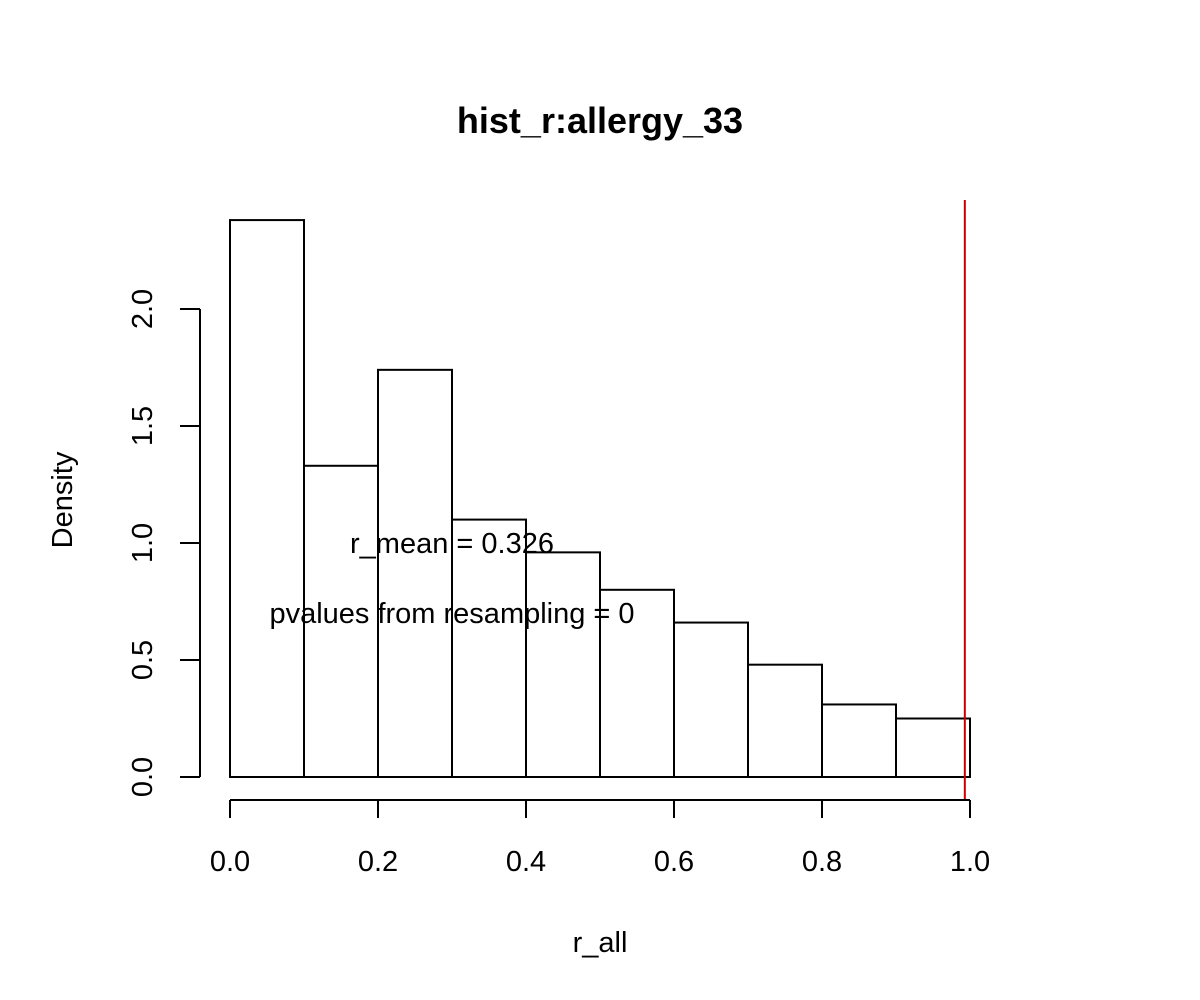  What do you see at coordinates (822, 862) in the screenshot?
I see `x-tick-label: 0.8` at bounding box center [822, 862].